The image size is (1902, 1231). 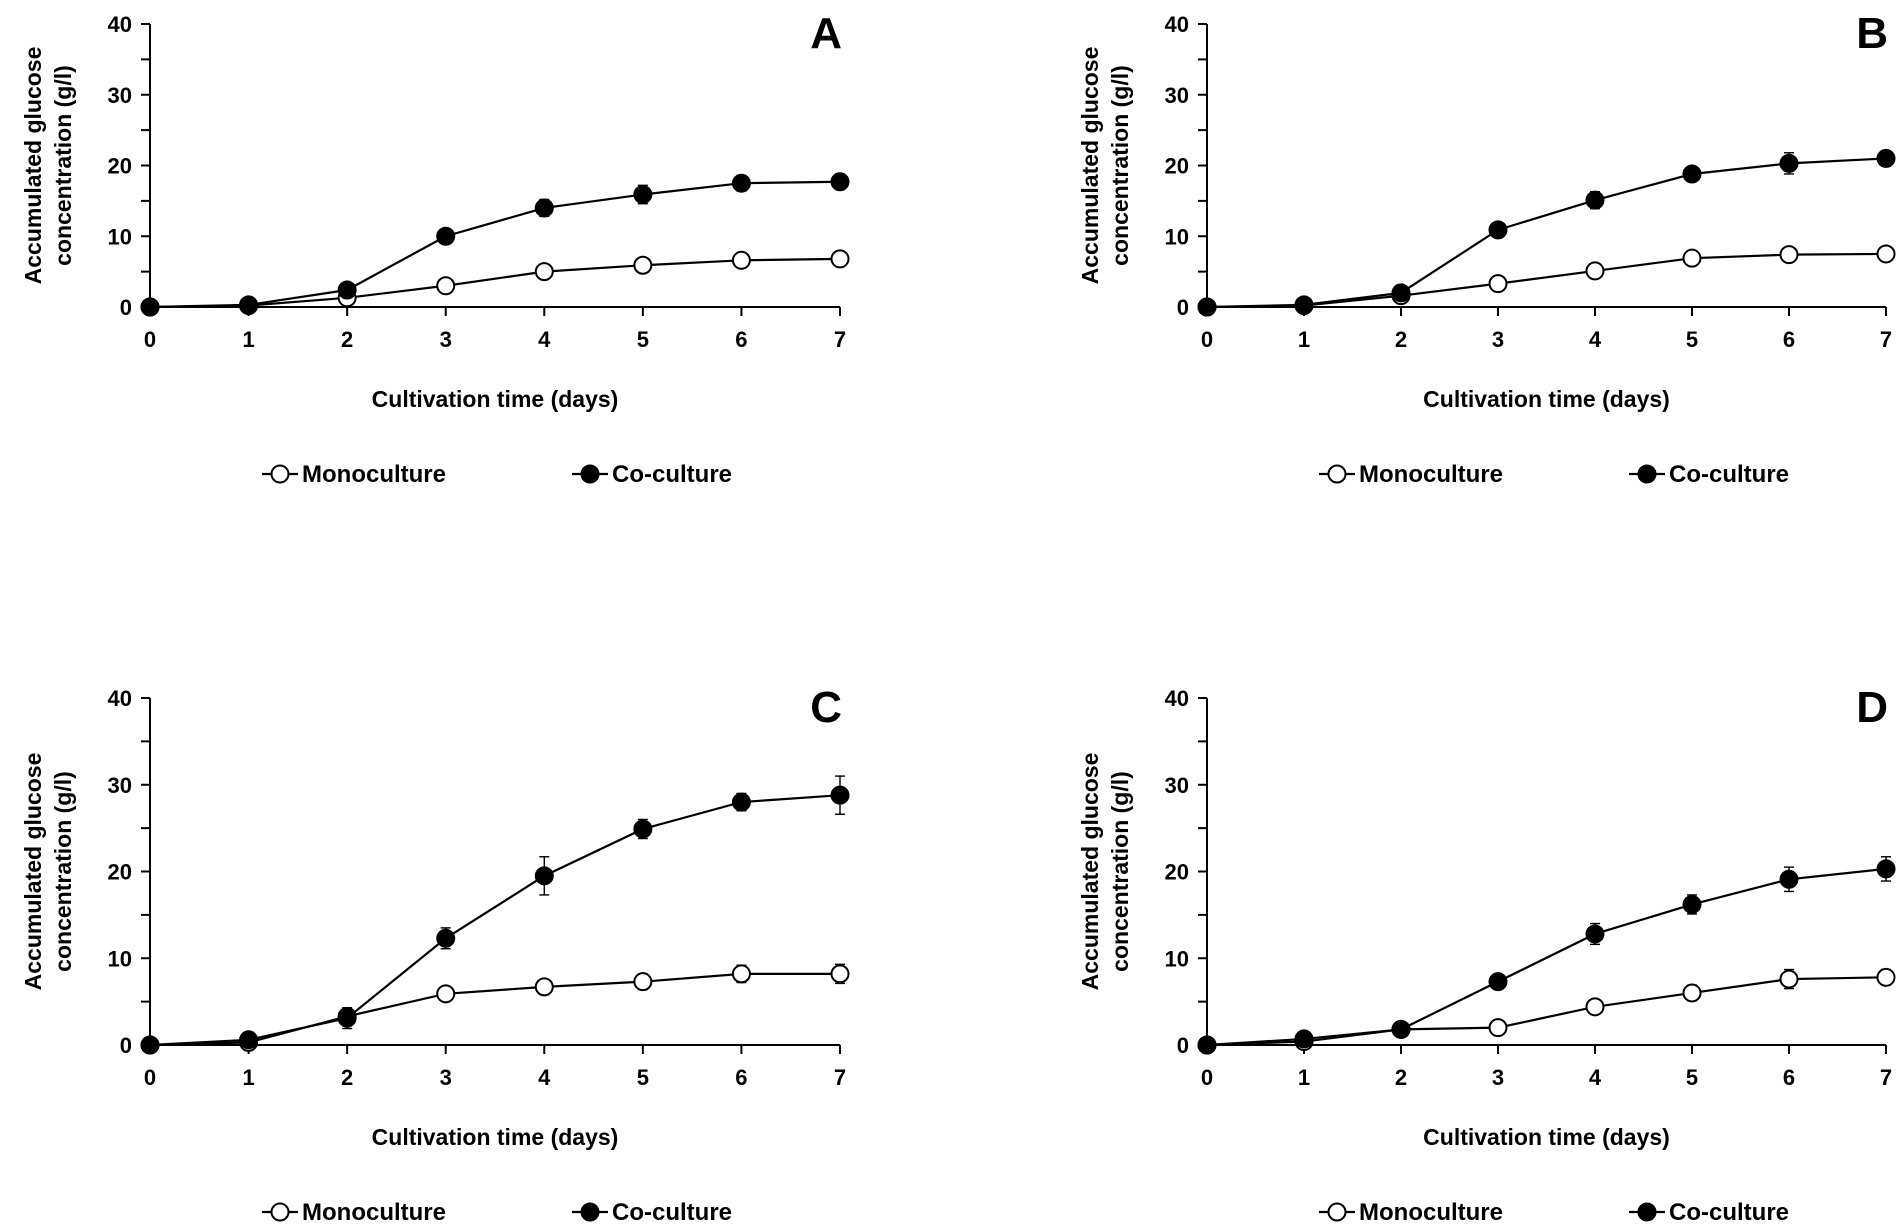 I want to click on panel-letter: C, so click(x=826, y=707).